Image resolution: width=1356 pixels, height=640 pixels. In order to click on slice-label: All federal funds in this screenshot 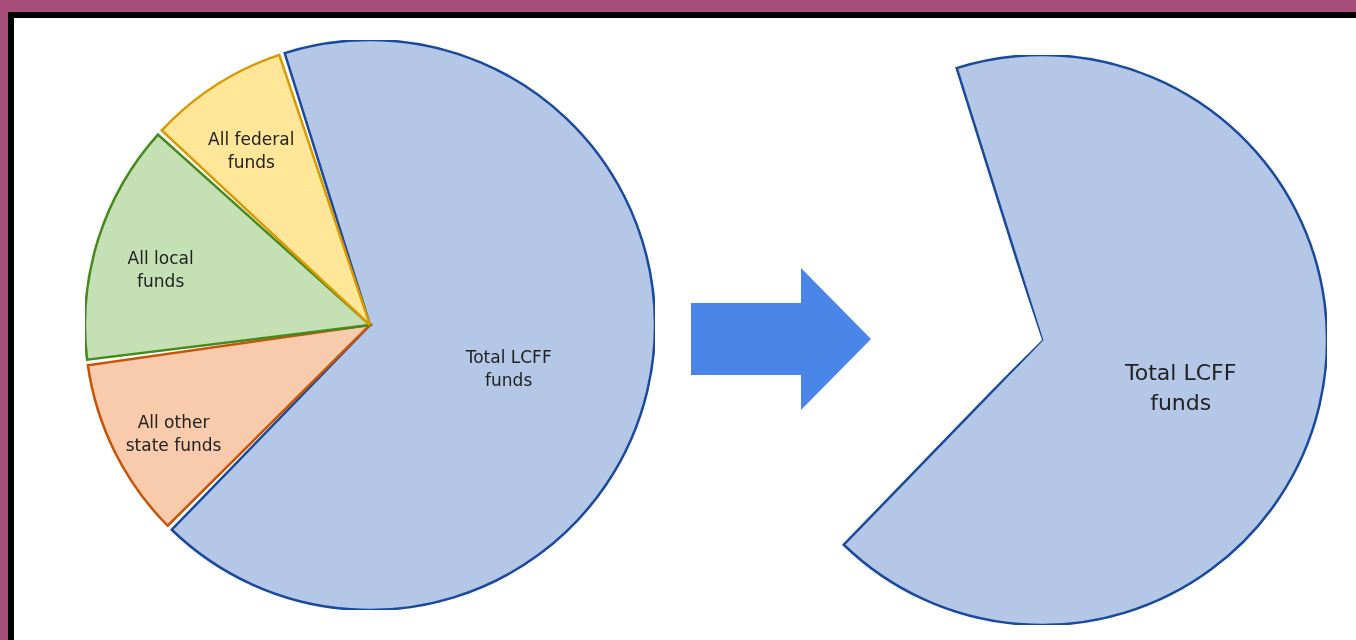, I will do `click(251, 151)`.